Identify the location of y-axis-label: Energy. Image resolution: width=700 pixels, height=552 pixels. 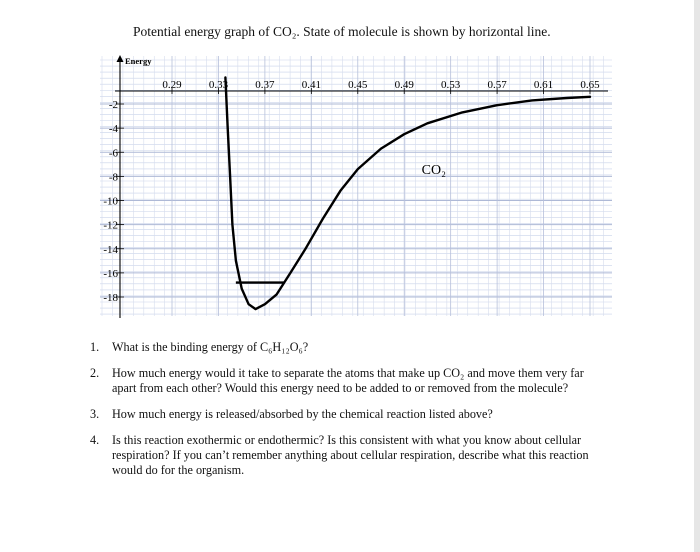
(138, 61).